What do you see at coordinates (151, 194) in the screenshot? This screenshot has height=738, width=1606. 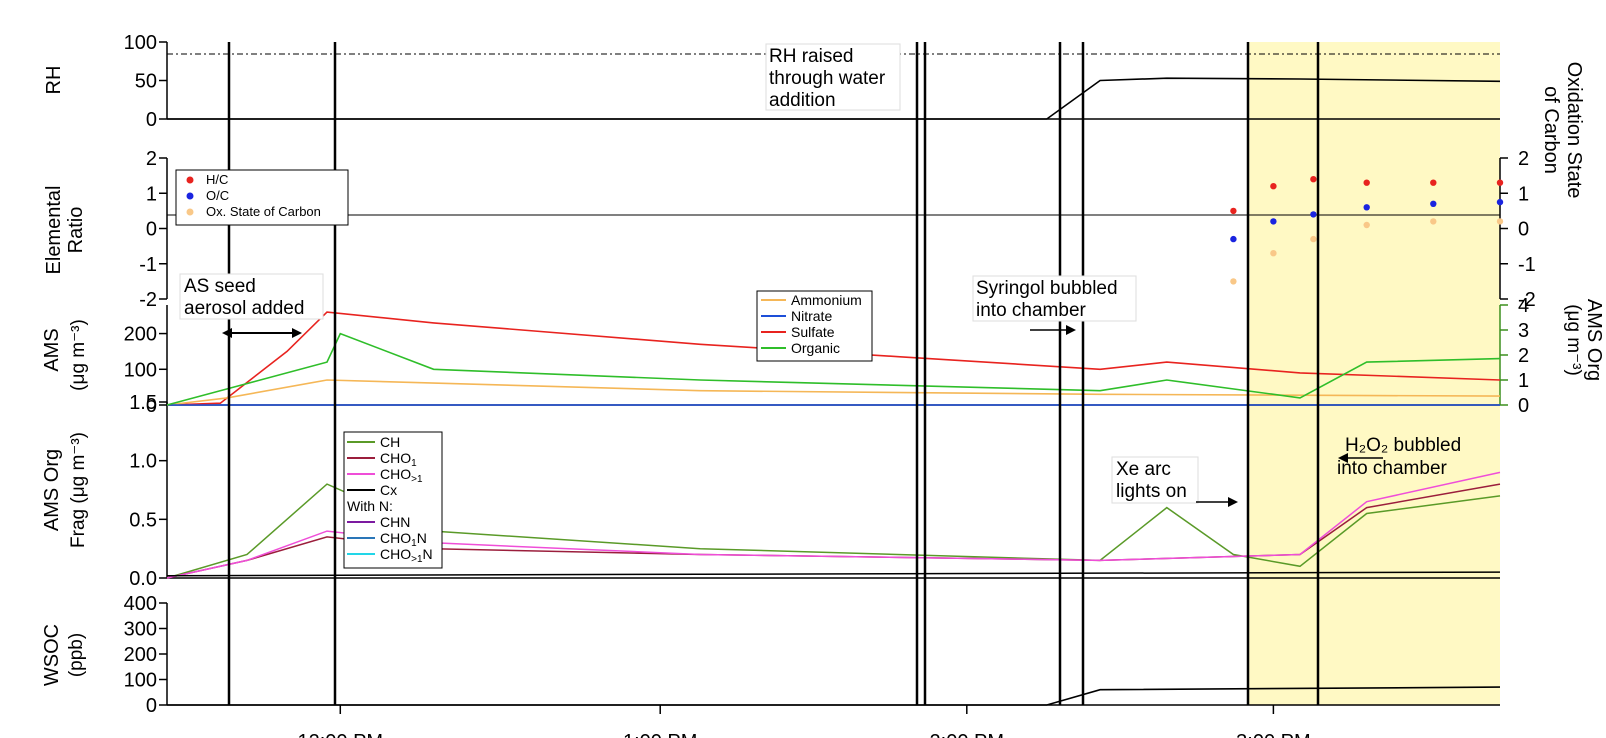 I see `ytick-label: 1` at bounding box center [151, 194].